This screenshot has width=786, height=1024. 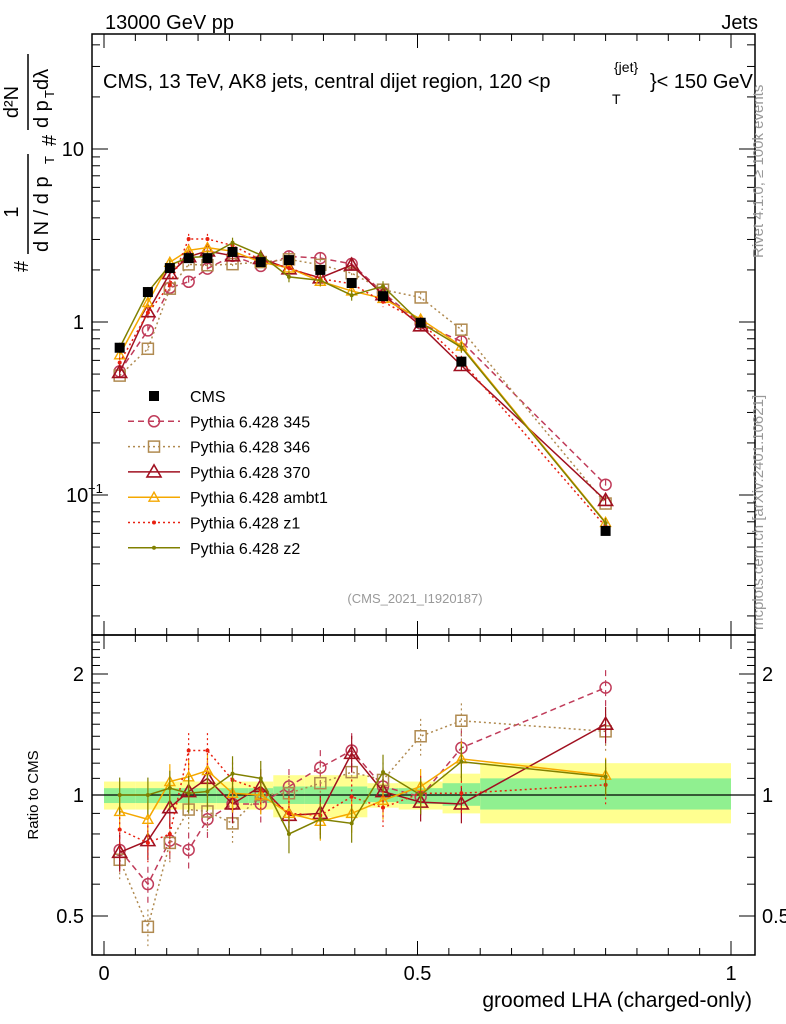 I want to click on legend-marker-cms, so click(x=154, y=396).